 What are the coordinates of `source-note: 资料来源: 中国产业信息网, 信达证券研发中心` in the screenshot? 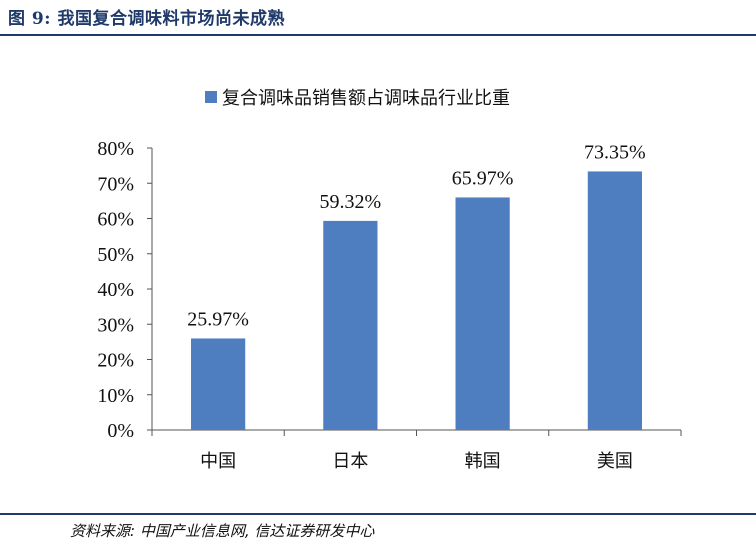 It's located at (222, 531).